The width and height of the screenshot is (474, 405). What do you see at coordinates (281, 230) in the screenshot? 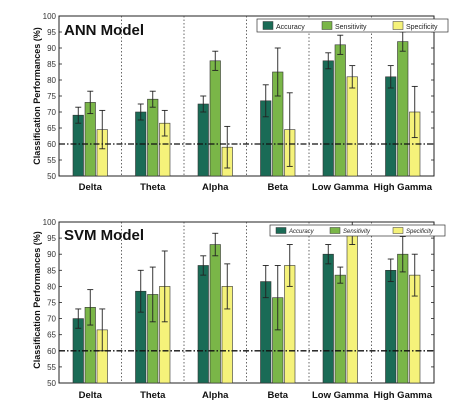
I see `svm-legend-swatch-accuracy` at bounding box center [281, 230].